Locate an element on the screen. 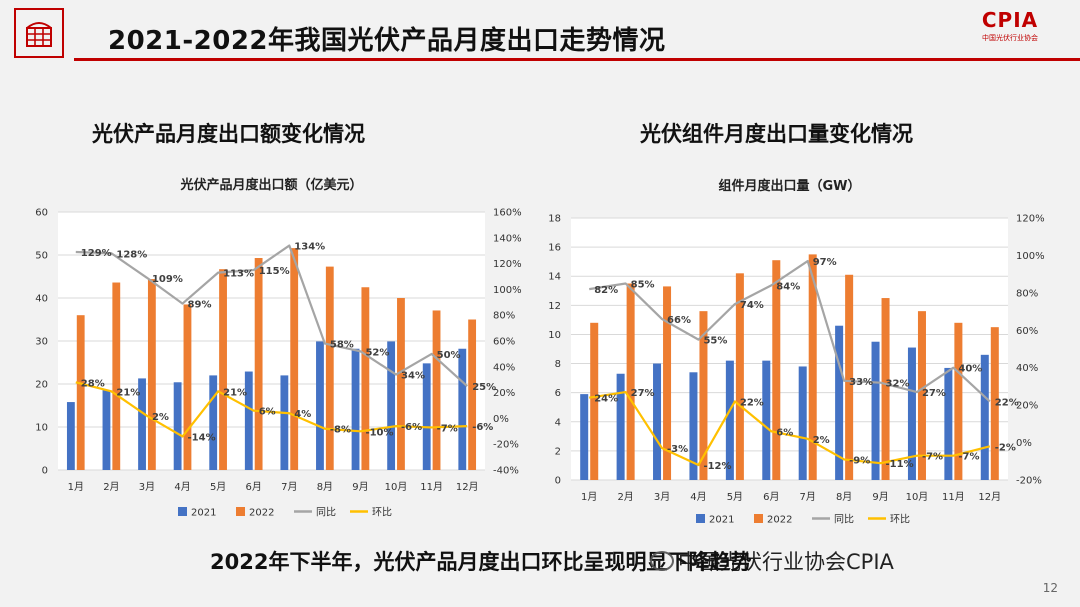 The width and height of the screenshot is (1080, 607). mom-data-label: 27% is located at coordinates (643, 393).